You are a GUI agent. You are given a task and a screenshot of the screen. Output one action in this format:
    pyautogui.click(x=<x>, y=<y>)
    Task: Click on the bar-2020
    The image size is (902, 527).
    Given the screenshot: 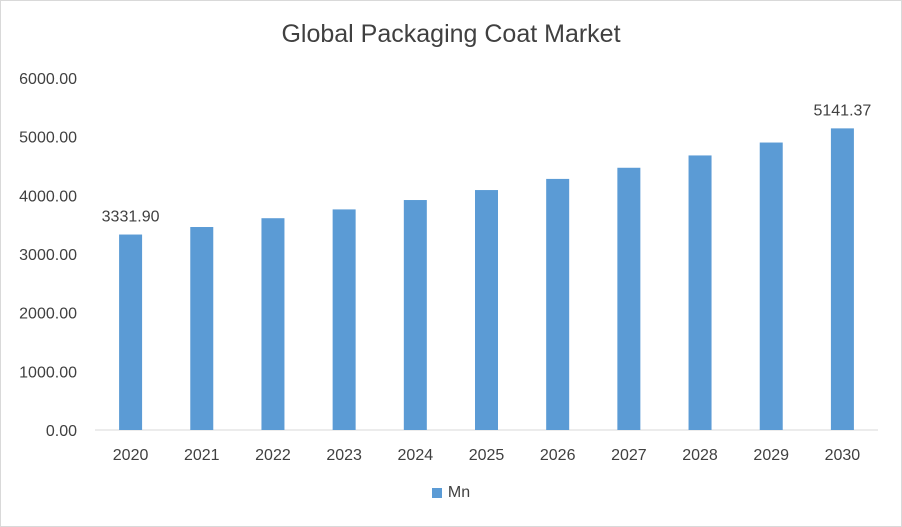 What is the action you would take?
    pyautogui.click(x=131, y=332)
    